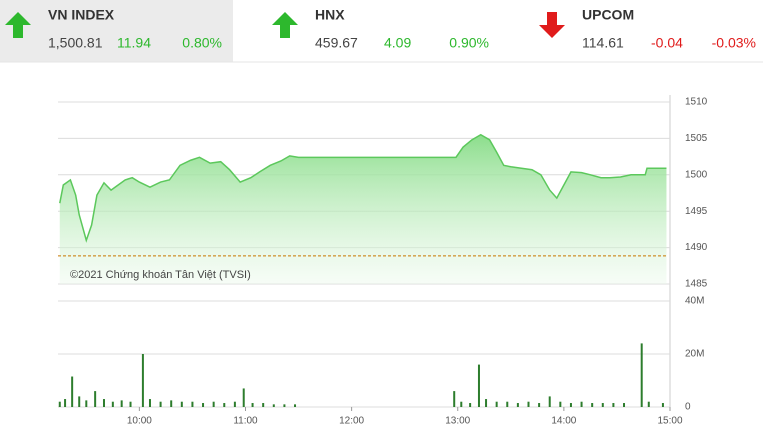 This screenshot has width=763, height=439. I want to click on index-change: 4.09, so click(397, 43).